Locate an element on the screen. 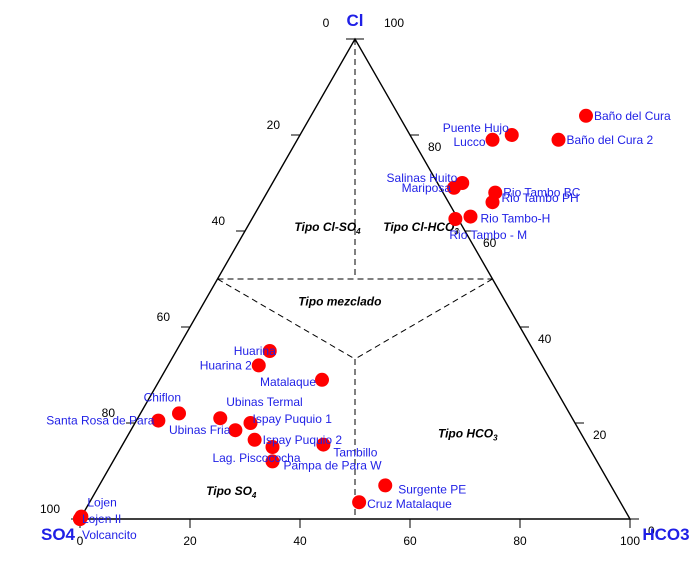  point-label: Huarina 2 is located at coordinates (226, 365).